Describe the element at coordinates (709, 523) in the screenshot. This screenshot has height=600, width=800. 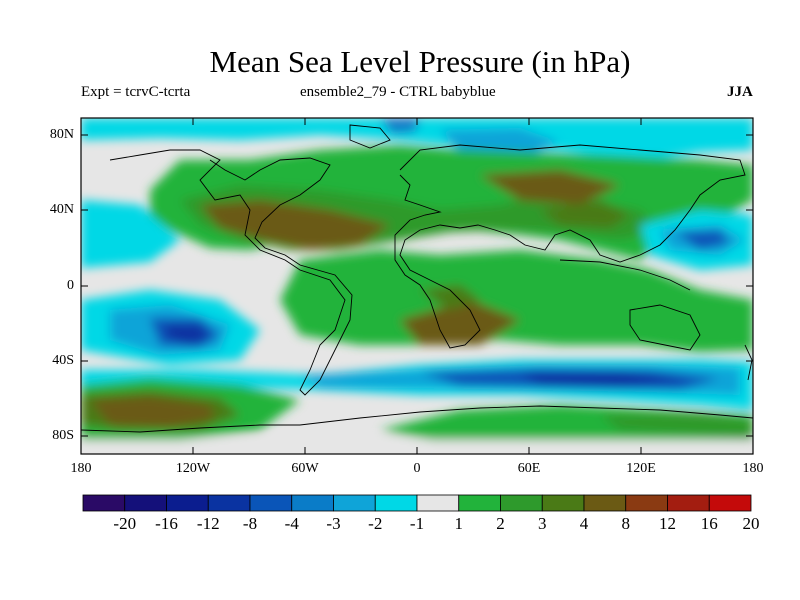
I see `colorbar-label-14: 16` at that location.